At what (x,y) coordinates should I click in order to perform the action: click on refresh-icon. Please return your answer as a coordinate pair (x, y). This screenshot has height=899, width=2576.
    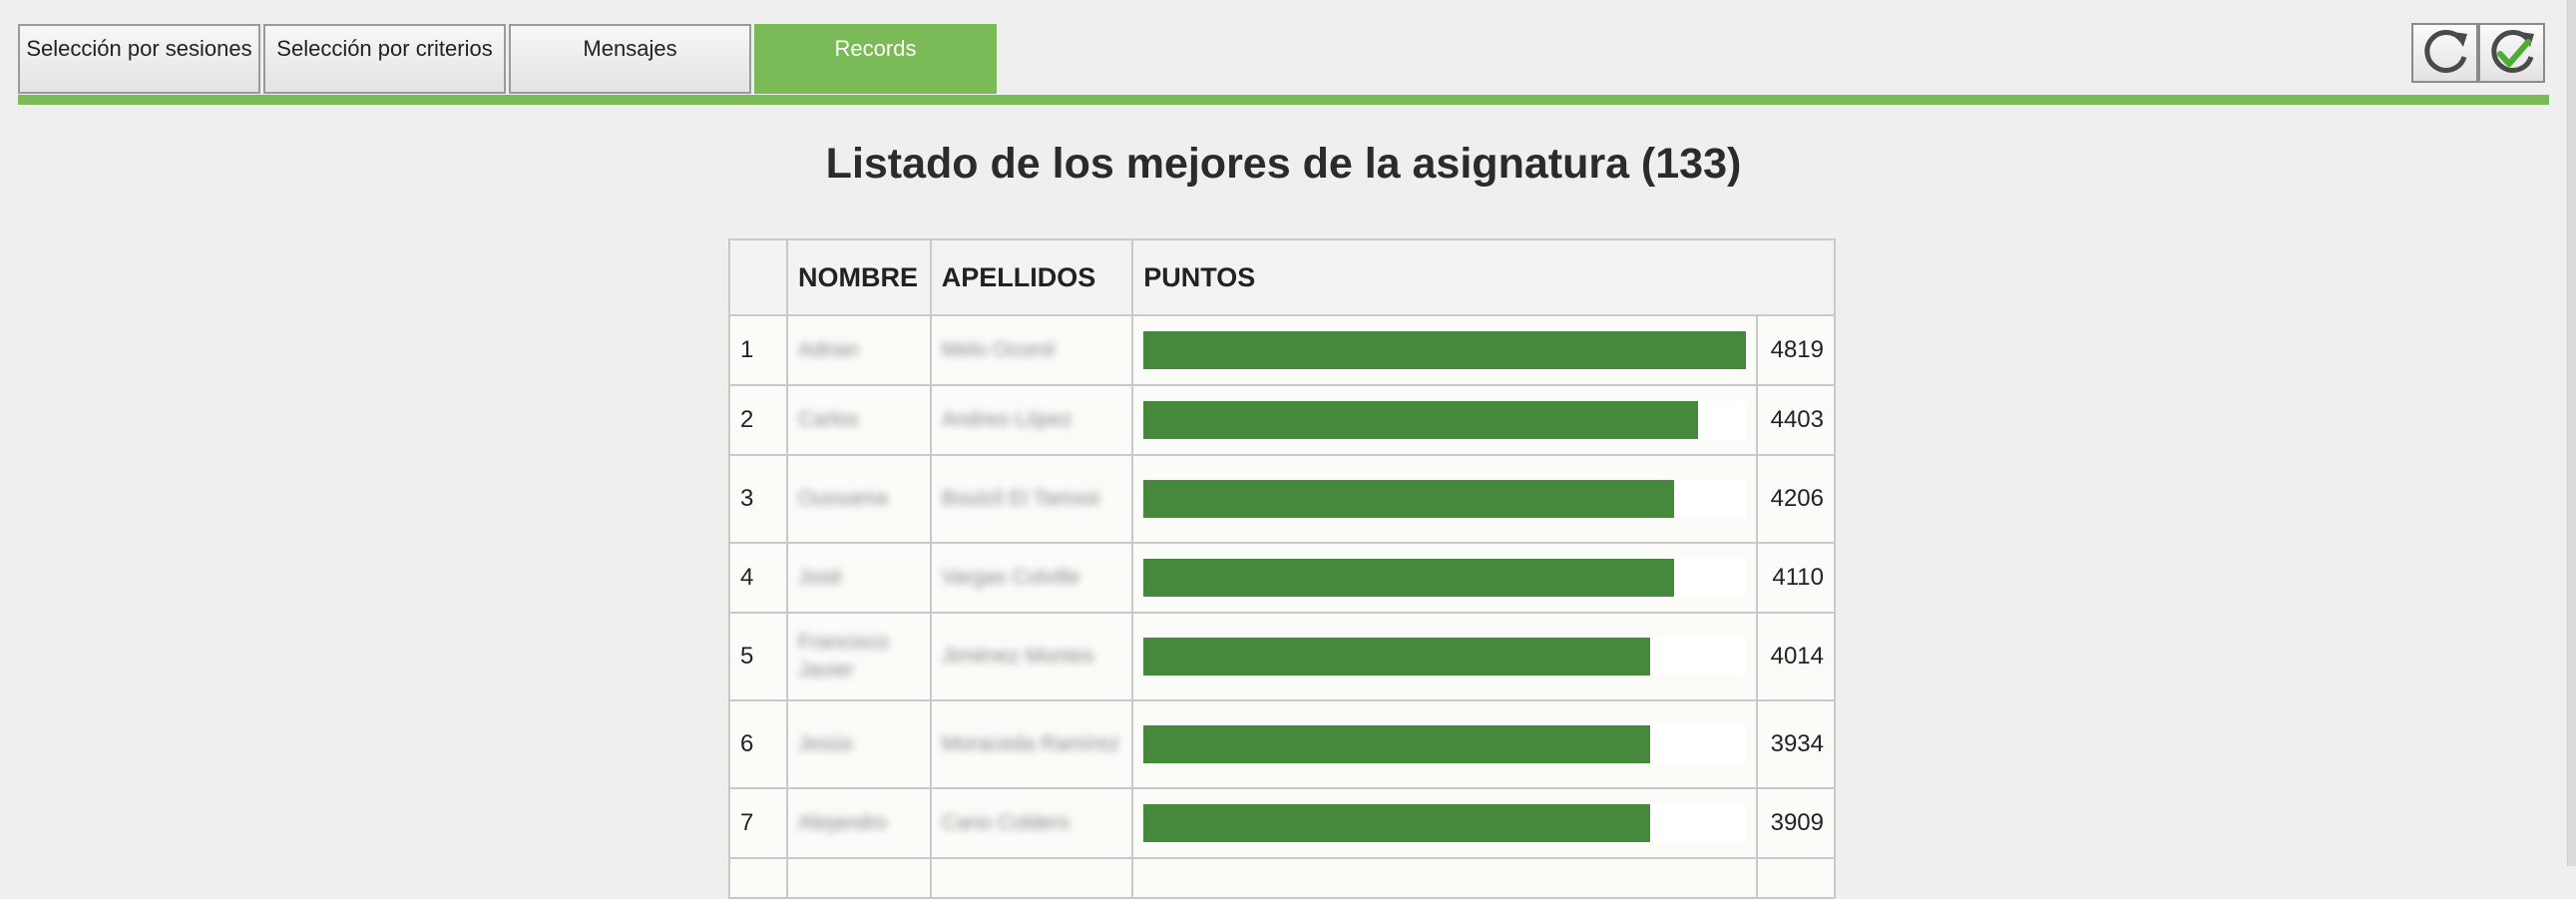
    Looking at the image, I should click on (2445, 51).